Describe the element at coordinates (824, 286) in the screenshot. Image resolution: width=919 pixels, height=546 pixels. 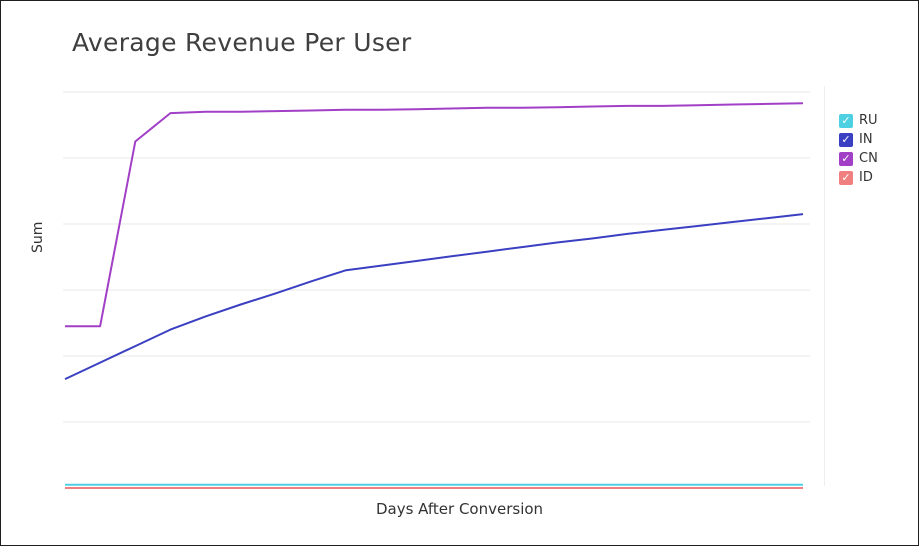
I see `legend-divider` at that location.